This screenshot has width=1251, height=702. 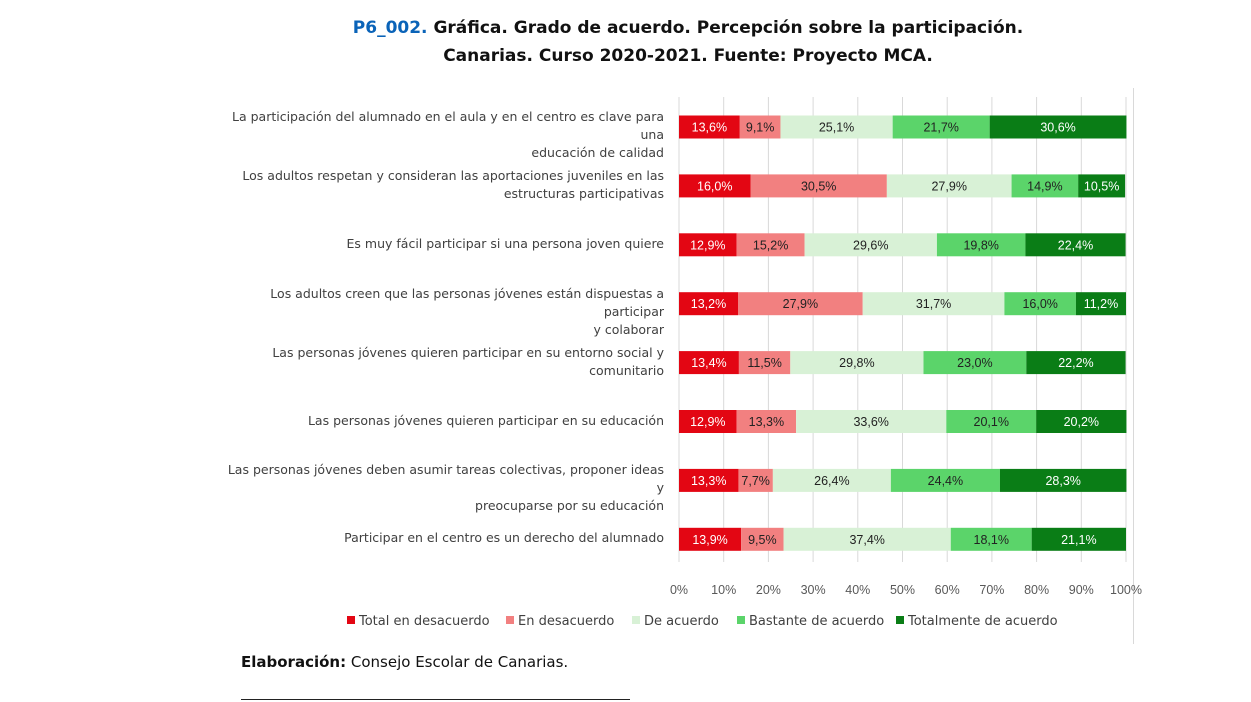 What do you see at coordinates (294, 662) in the screenshot?
I see `footer-label: Elaboración:` at bounding box center [294, 662].